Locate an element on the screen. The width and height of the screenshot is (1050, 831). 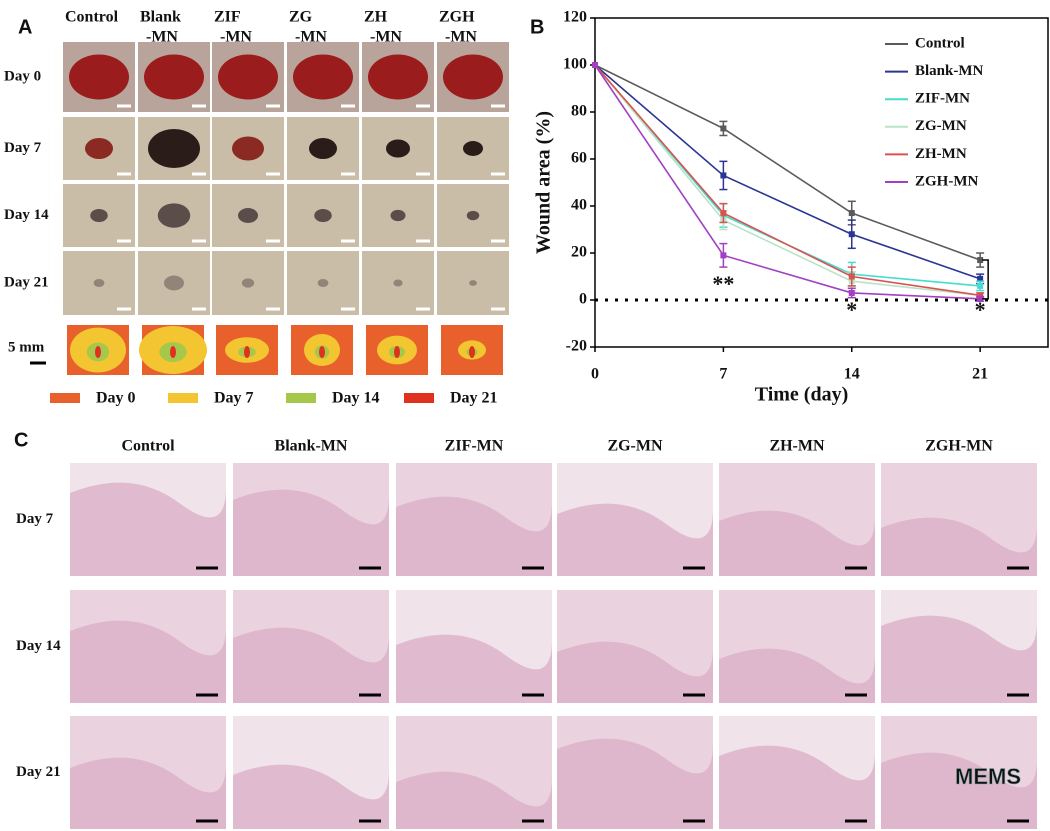
y-tick-label: 60 is located at coordinates (579, 158).